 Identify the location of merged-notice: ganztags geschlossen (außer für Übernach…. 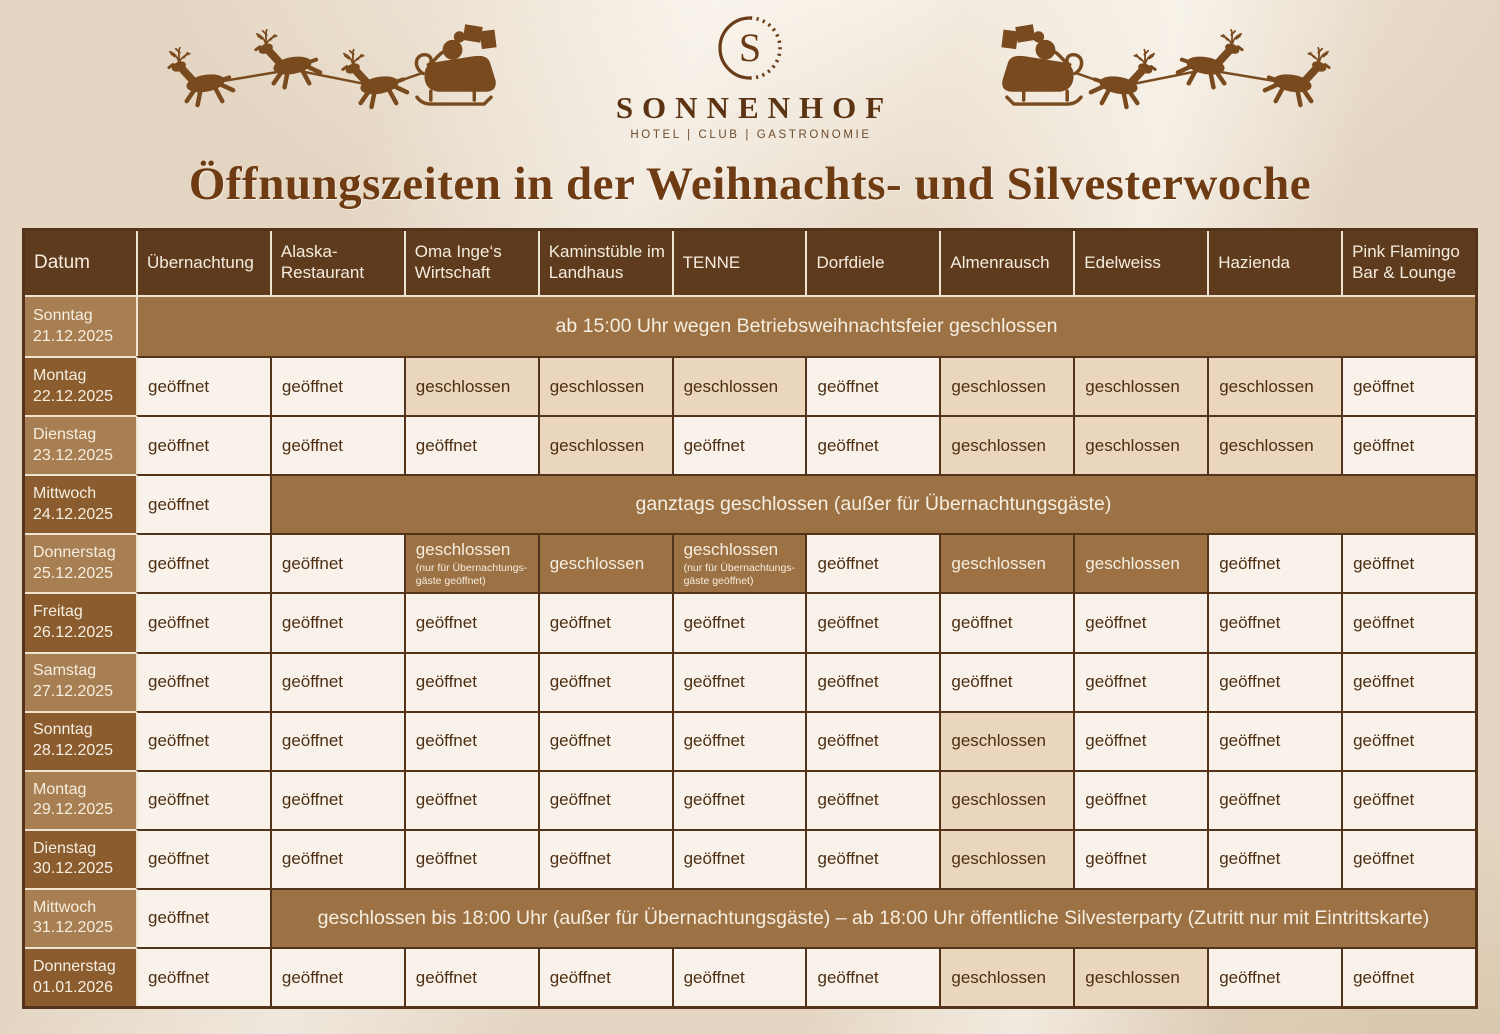
(872, 504).